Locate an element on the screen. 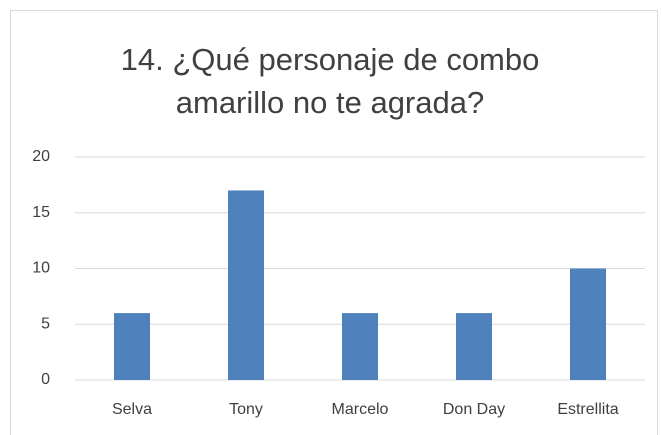 Image resolution: width=661 pixels, height=435 pixels. x-tick-label: Estrellita is located at coordinates (587, 409).